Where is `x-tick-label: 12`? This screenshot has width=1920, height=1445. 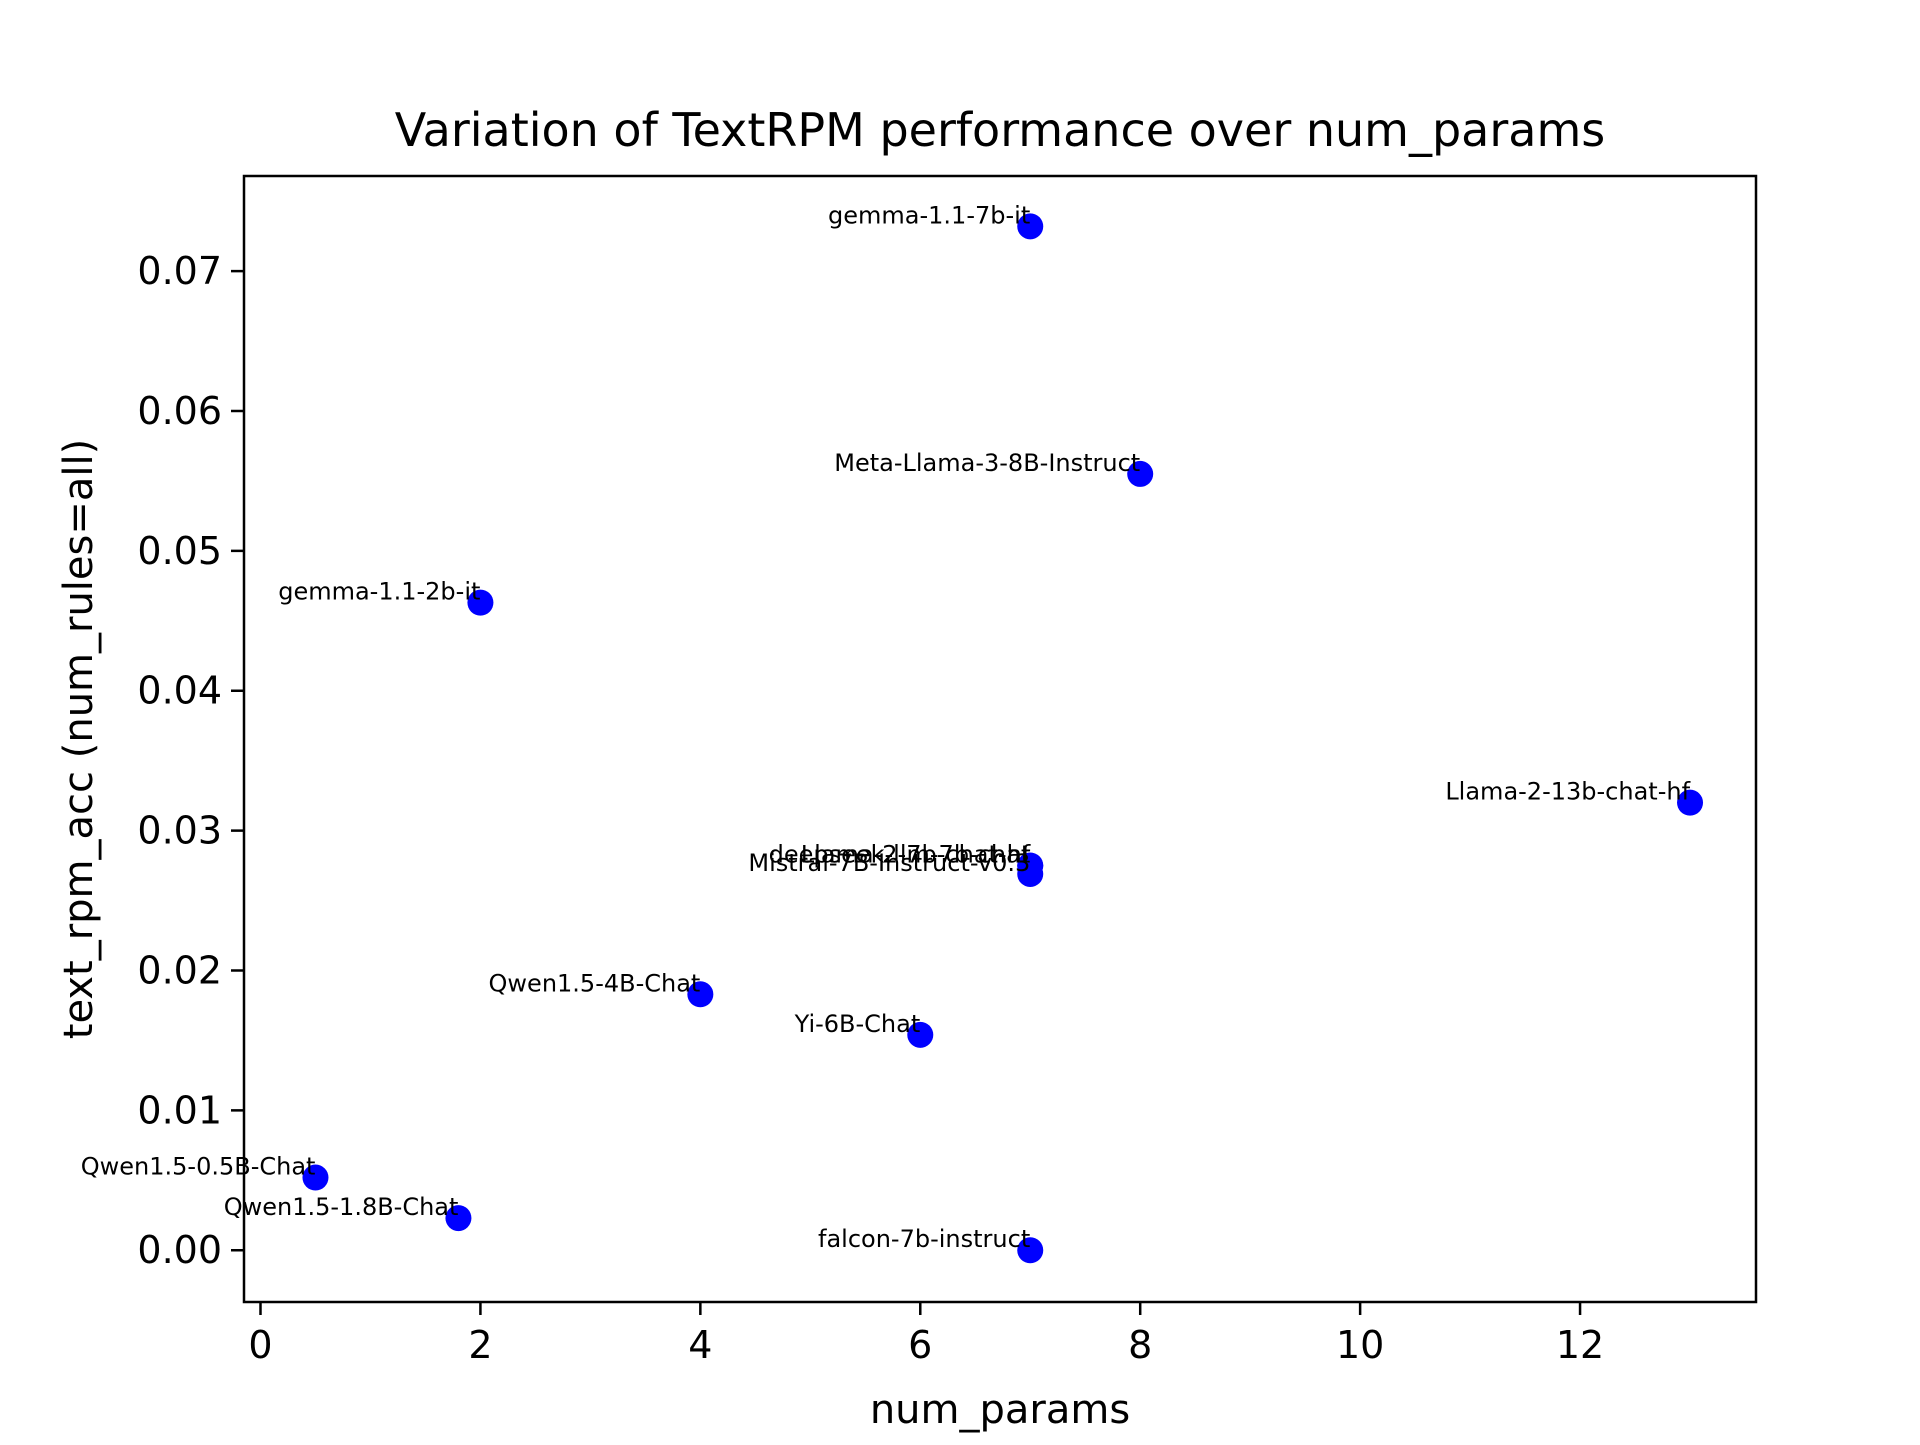 x-tick-label: 12 is located at coordinates (1580, 1345).